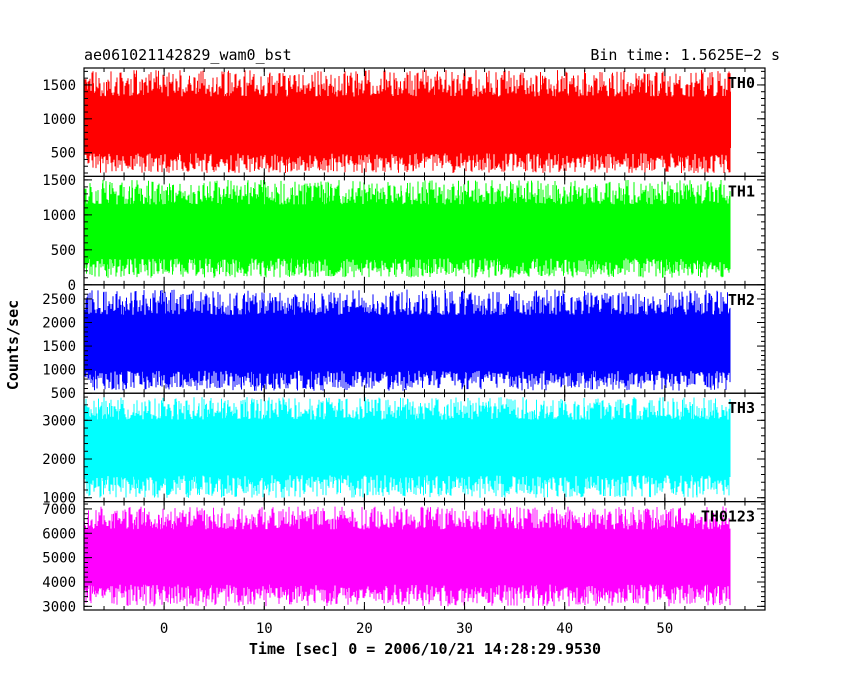  Describe the element at coordinates (364, 629) in the screenshot. I see `x-tick-label: 20` at that location.